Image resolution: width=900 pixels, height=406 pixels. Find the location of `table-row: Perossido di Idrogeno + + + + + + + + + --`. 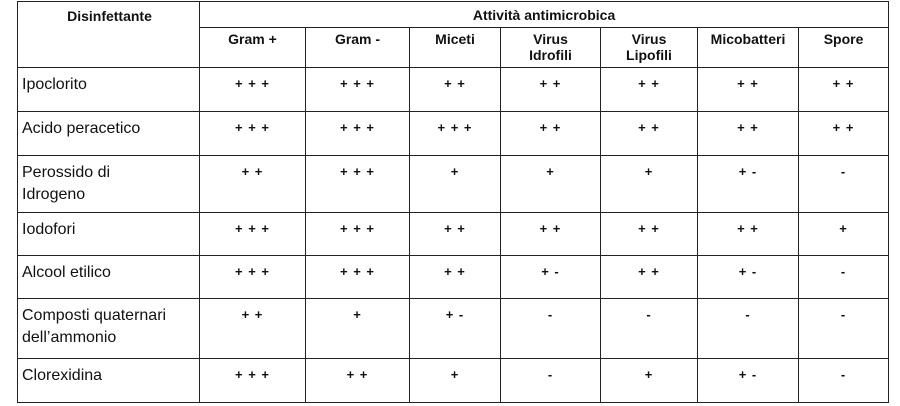

table-row: Perossido di Idrogeno + + + + + + + + + -- is located at coordinates (453, 184).